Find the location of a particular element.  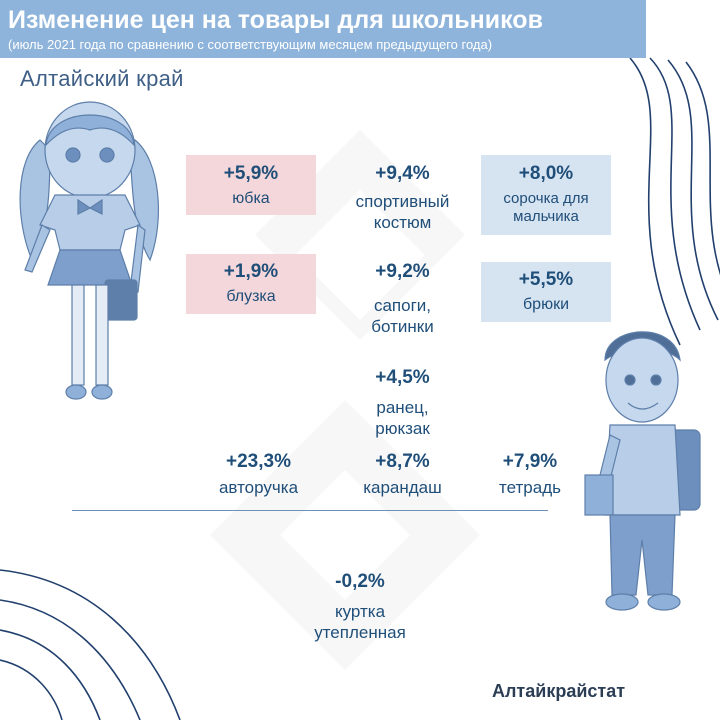

skirt-label: юбка is located at coordinates (251, 198).